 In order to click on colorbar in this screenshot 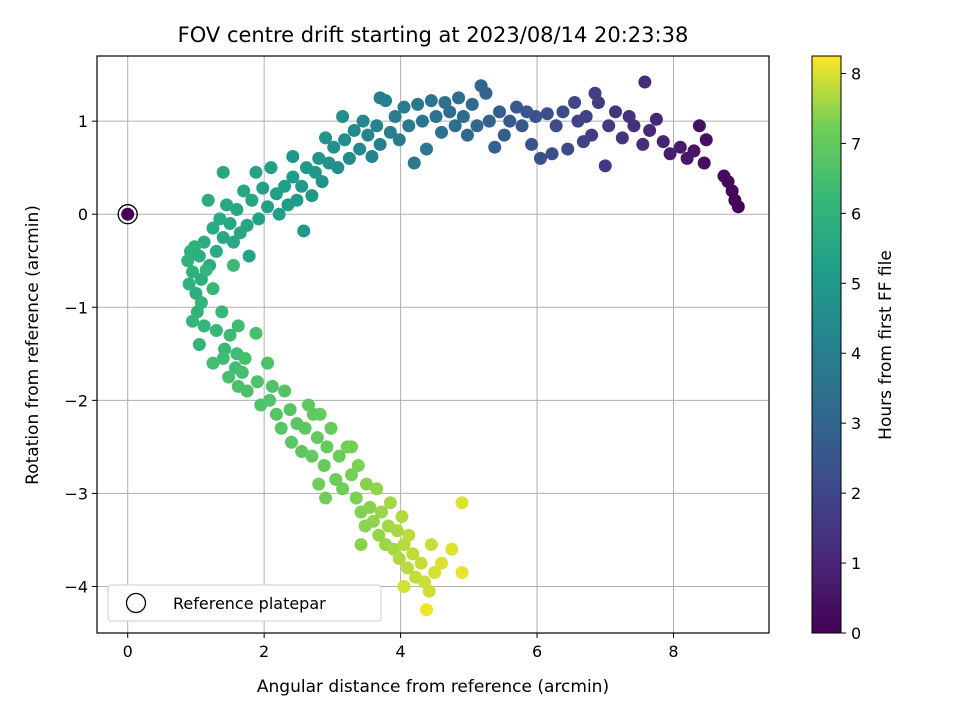, I will do `click(826, 344)`.